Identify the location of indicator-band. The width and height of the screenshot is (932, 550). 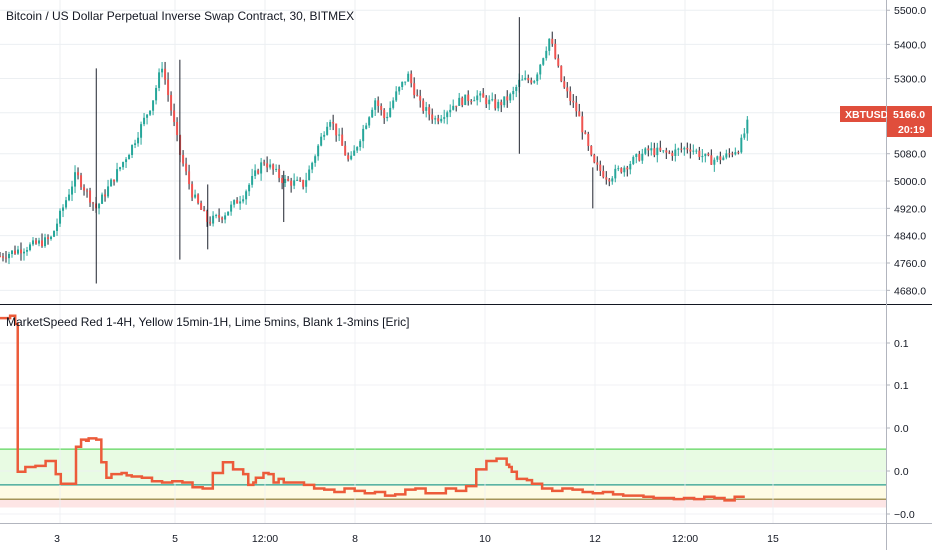
(443, 503).